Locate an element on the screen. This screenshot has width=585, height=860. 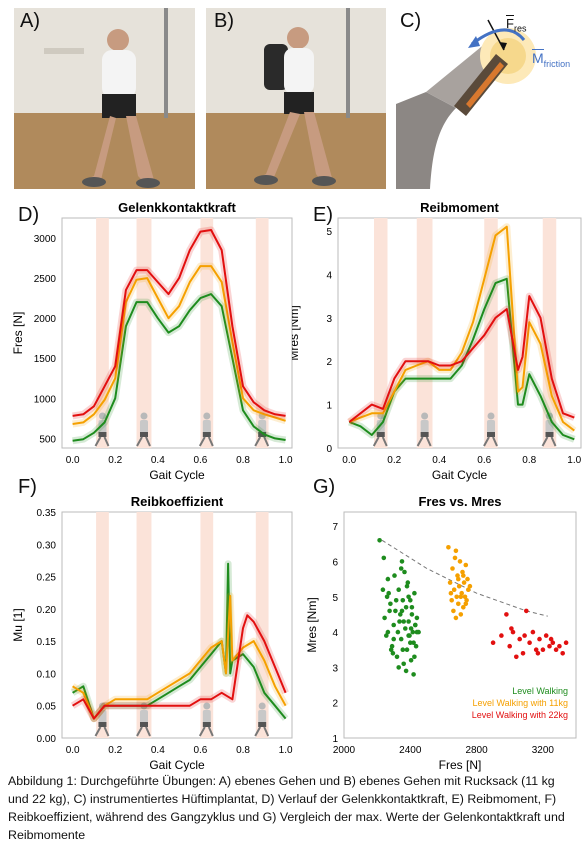
legend-entry: Level Walking with 11kg is located at coordinates (520, 703).